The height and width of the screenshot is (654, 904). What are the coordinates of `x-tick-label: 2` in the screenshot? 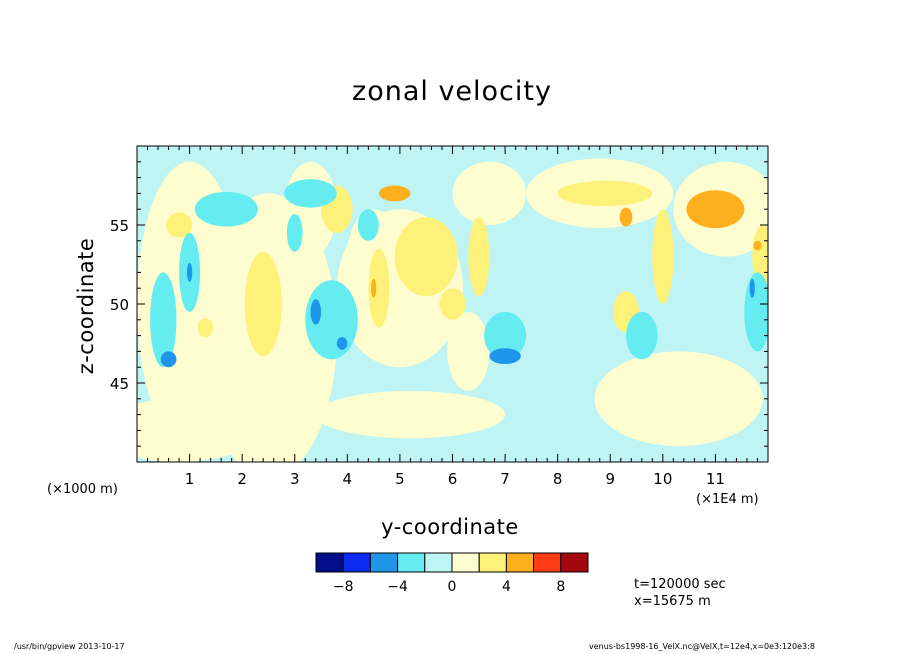 It's located at (242, 479).